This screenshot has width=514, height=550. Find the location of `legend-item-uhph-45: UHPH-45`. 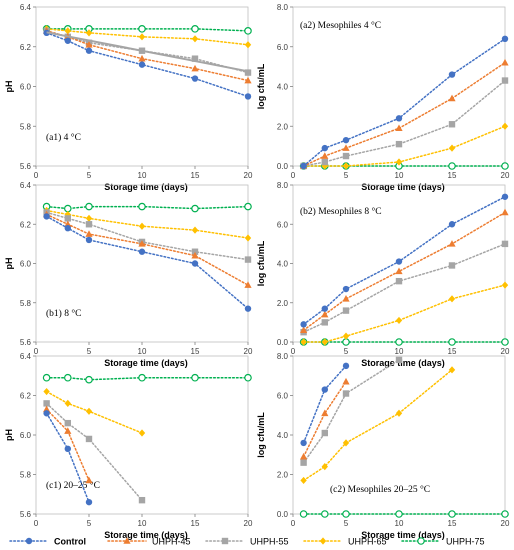

legend-item-uhph-45: UHPH-45 is located at coordinates (149, 542).